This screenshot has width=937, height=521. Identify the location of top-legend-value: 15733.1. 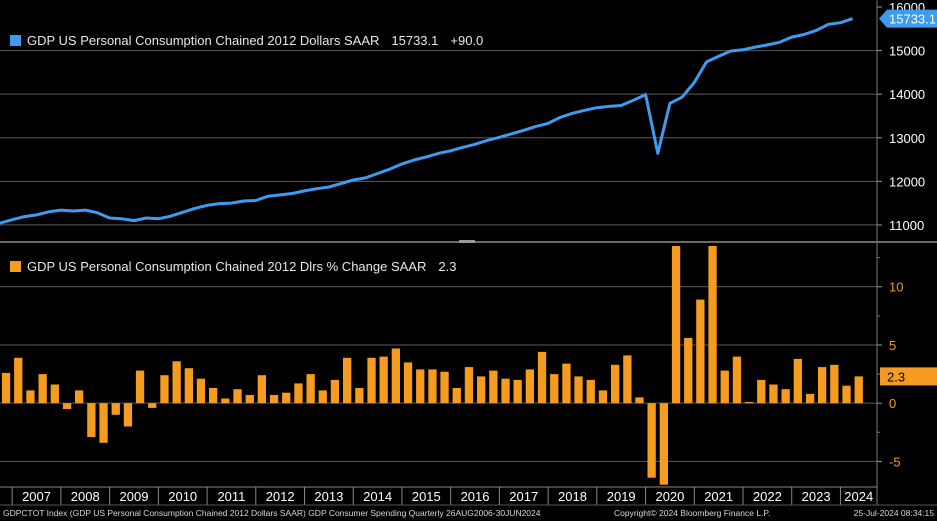
(415, 40).